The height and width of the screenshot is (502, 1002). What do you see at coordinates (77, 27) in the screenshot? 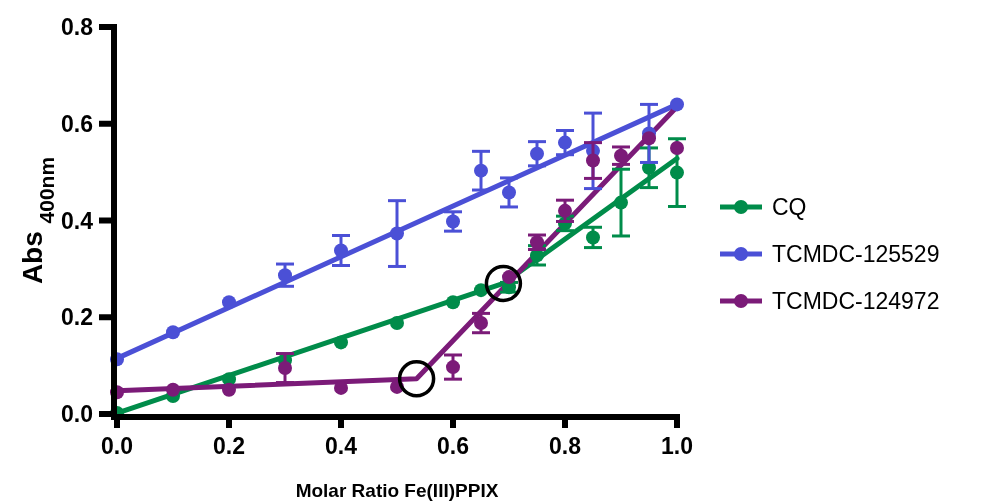
I see `y-tick-label: 0.8` at bounding box center [77, 27].